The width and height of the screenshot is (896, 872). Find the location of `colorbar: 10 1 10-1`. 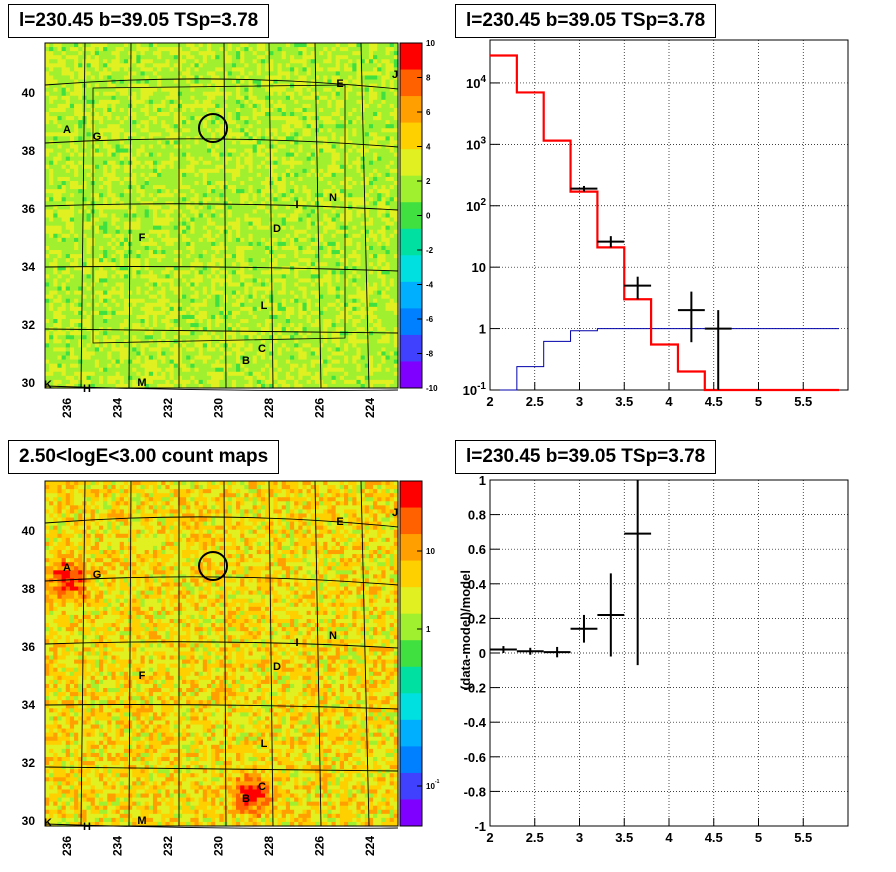

colorbar: 10 1 10-1 is located at coordinates (420, 654).